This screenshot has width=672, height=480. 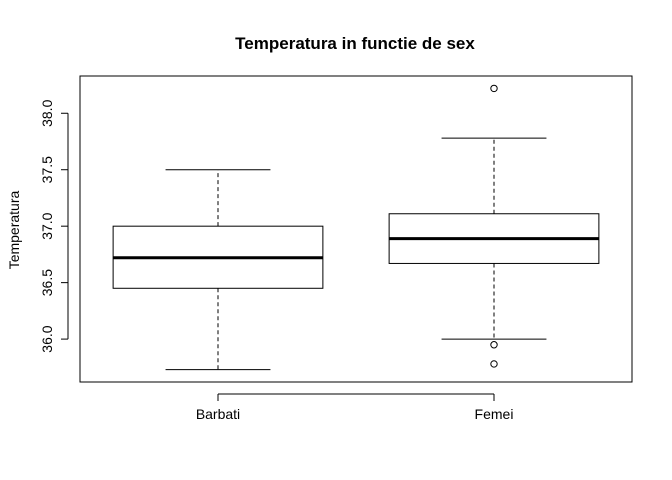 I want to click on y-tick-label: 36.5, so click(x=47, y=282).